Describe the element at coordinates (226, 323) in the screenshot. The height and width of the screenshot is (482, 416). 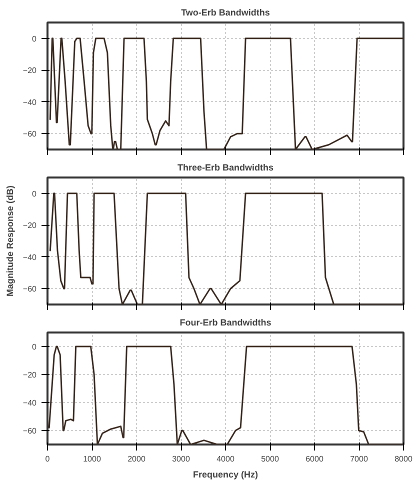
I see `chart-title: Four-Erb Bandwidths` at that location.